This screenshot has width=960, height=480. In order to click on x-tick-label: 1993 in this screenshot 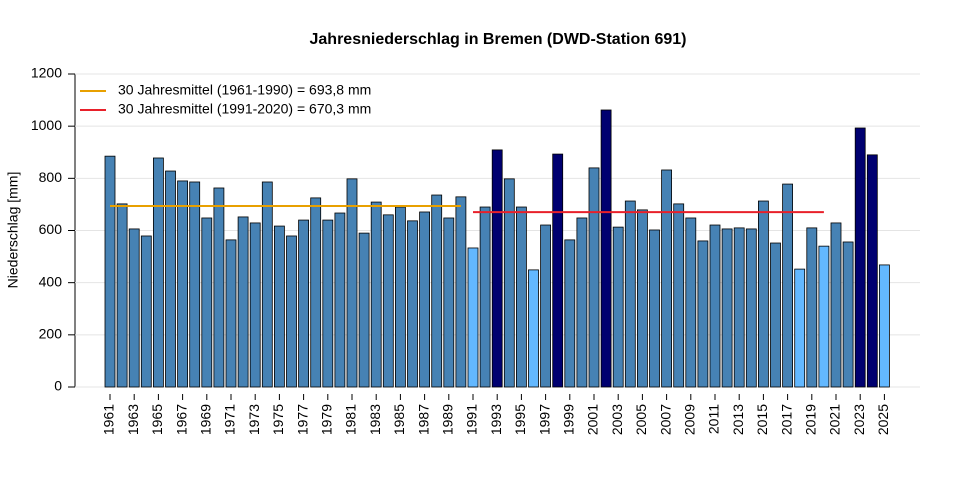, I will do `click(496, 419)`.